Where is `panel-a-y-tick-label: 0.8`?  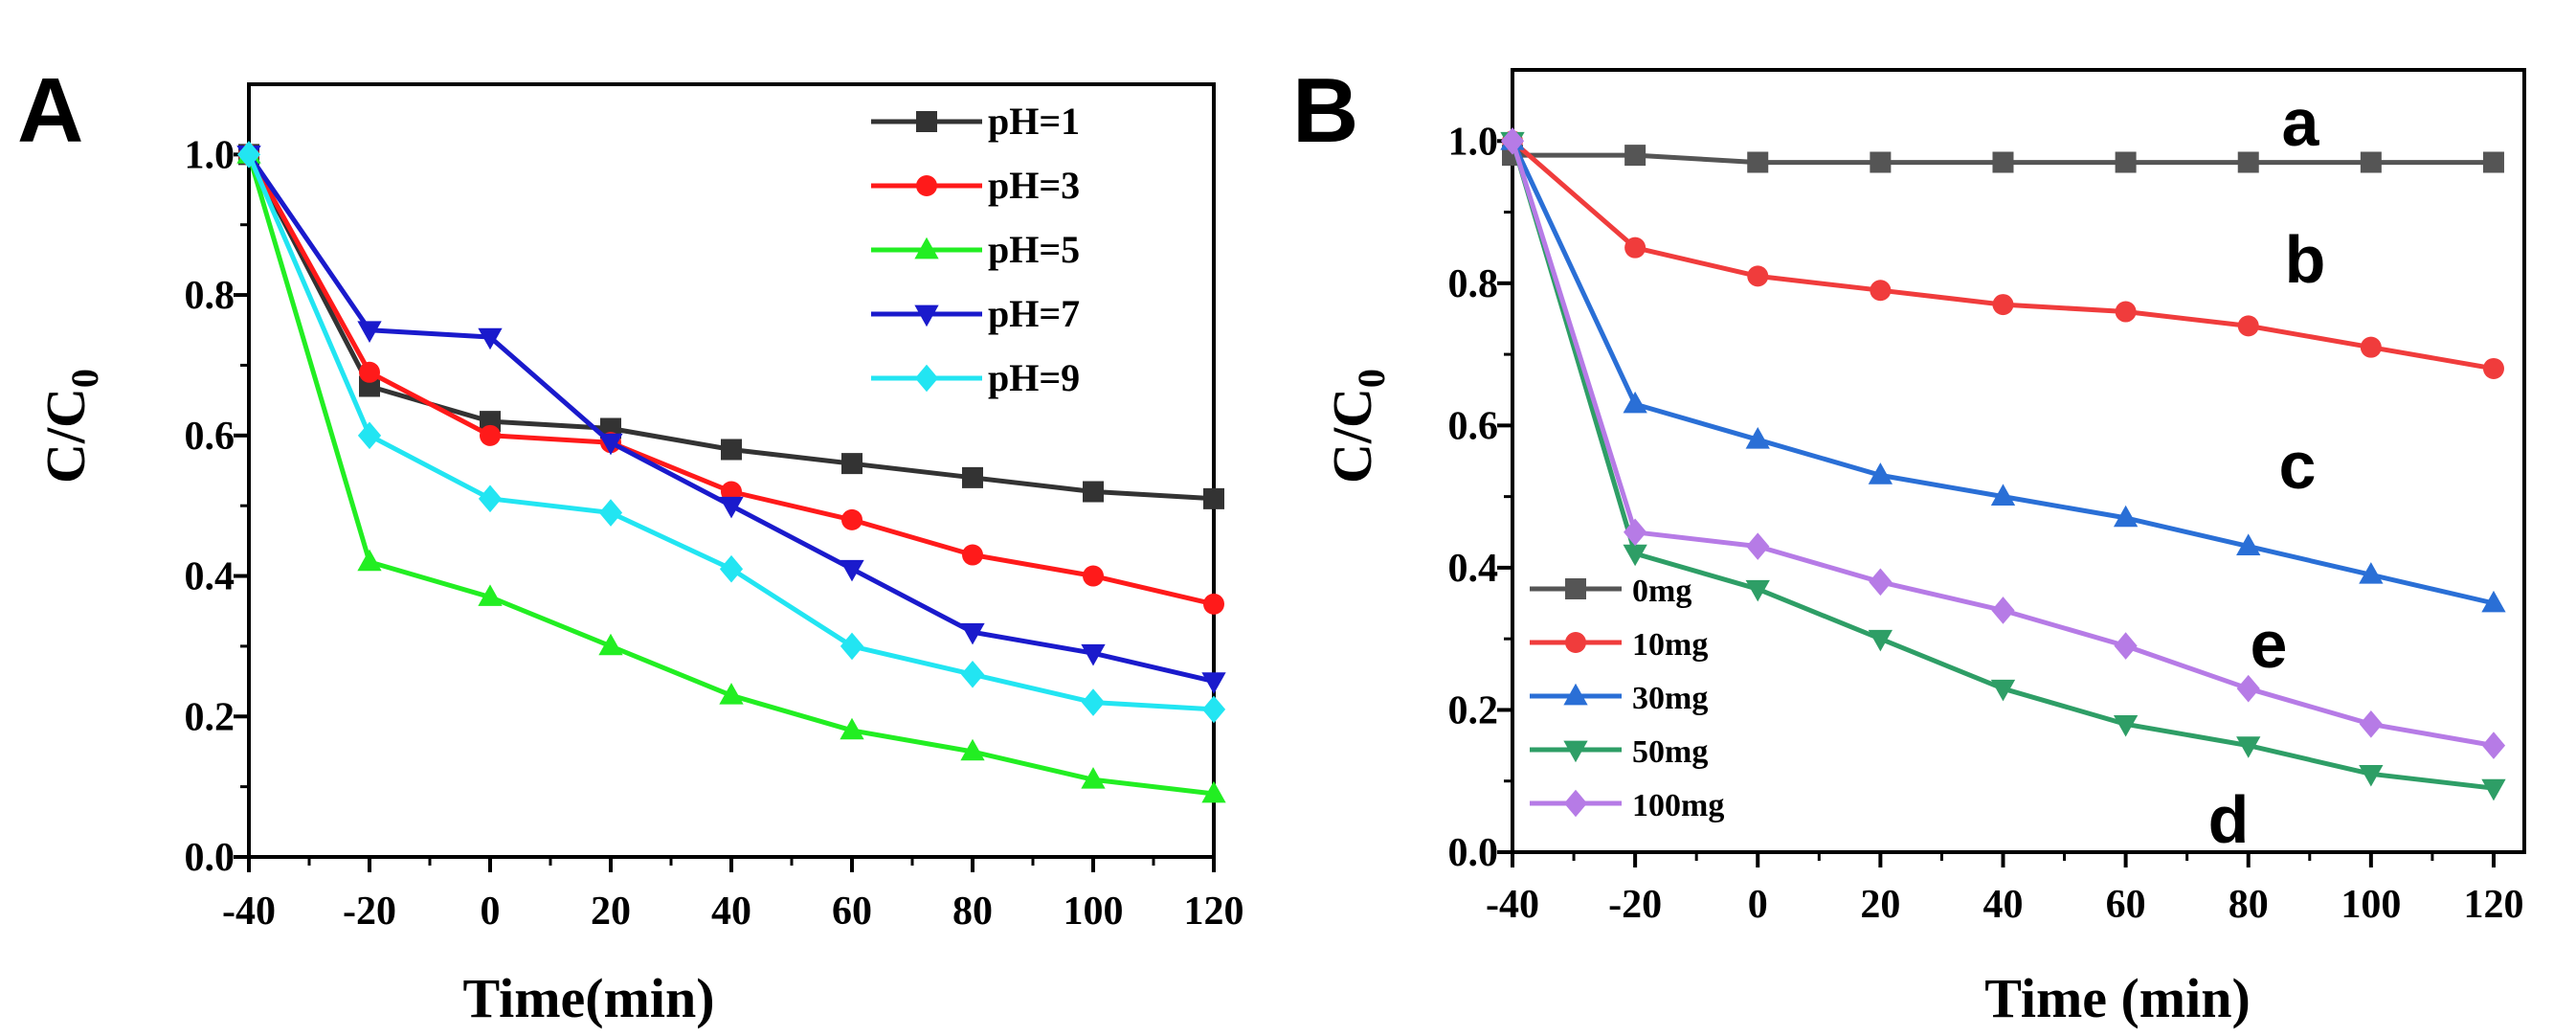
panel-a-y-tick-label: 0.8 is located at coordinates (210, 296).